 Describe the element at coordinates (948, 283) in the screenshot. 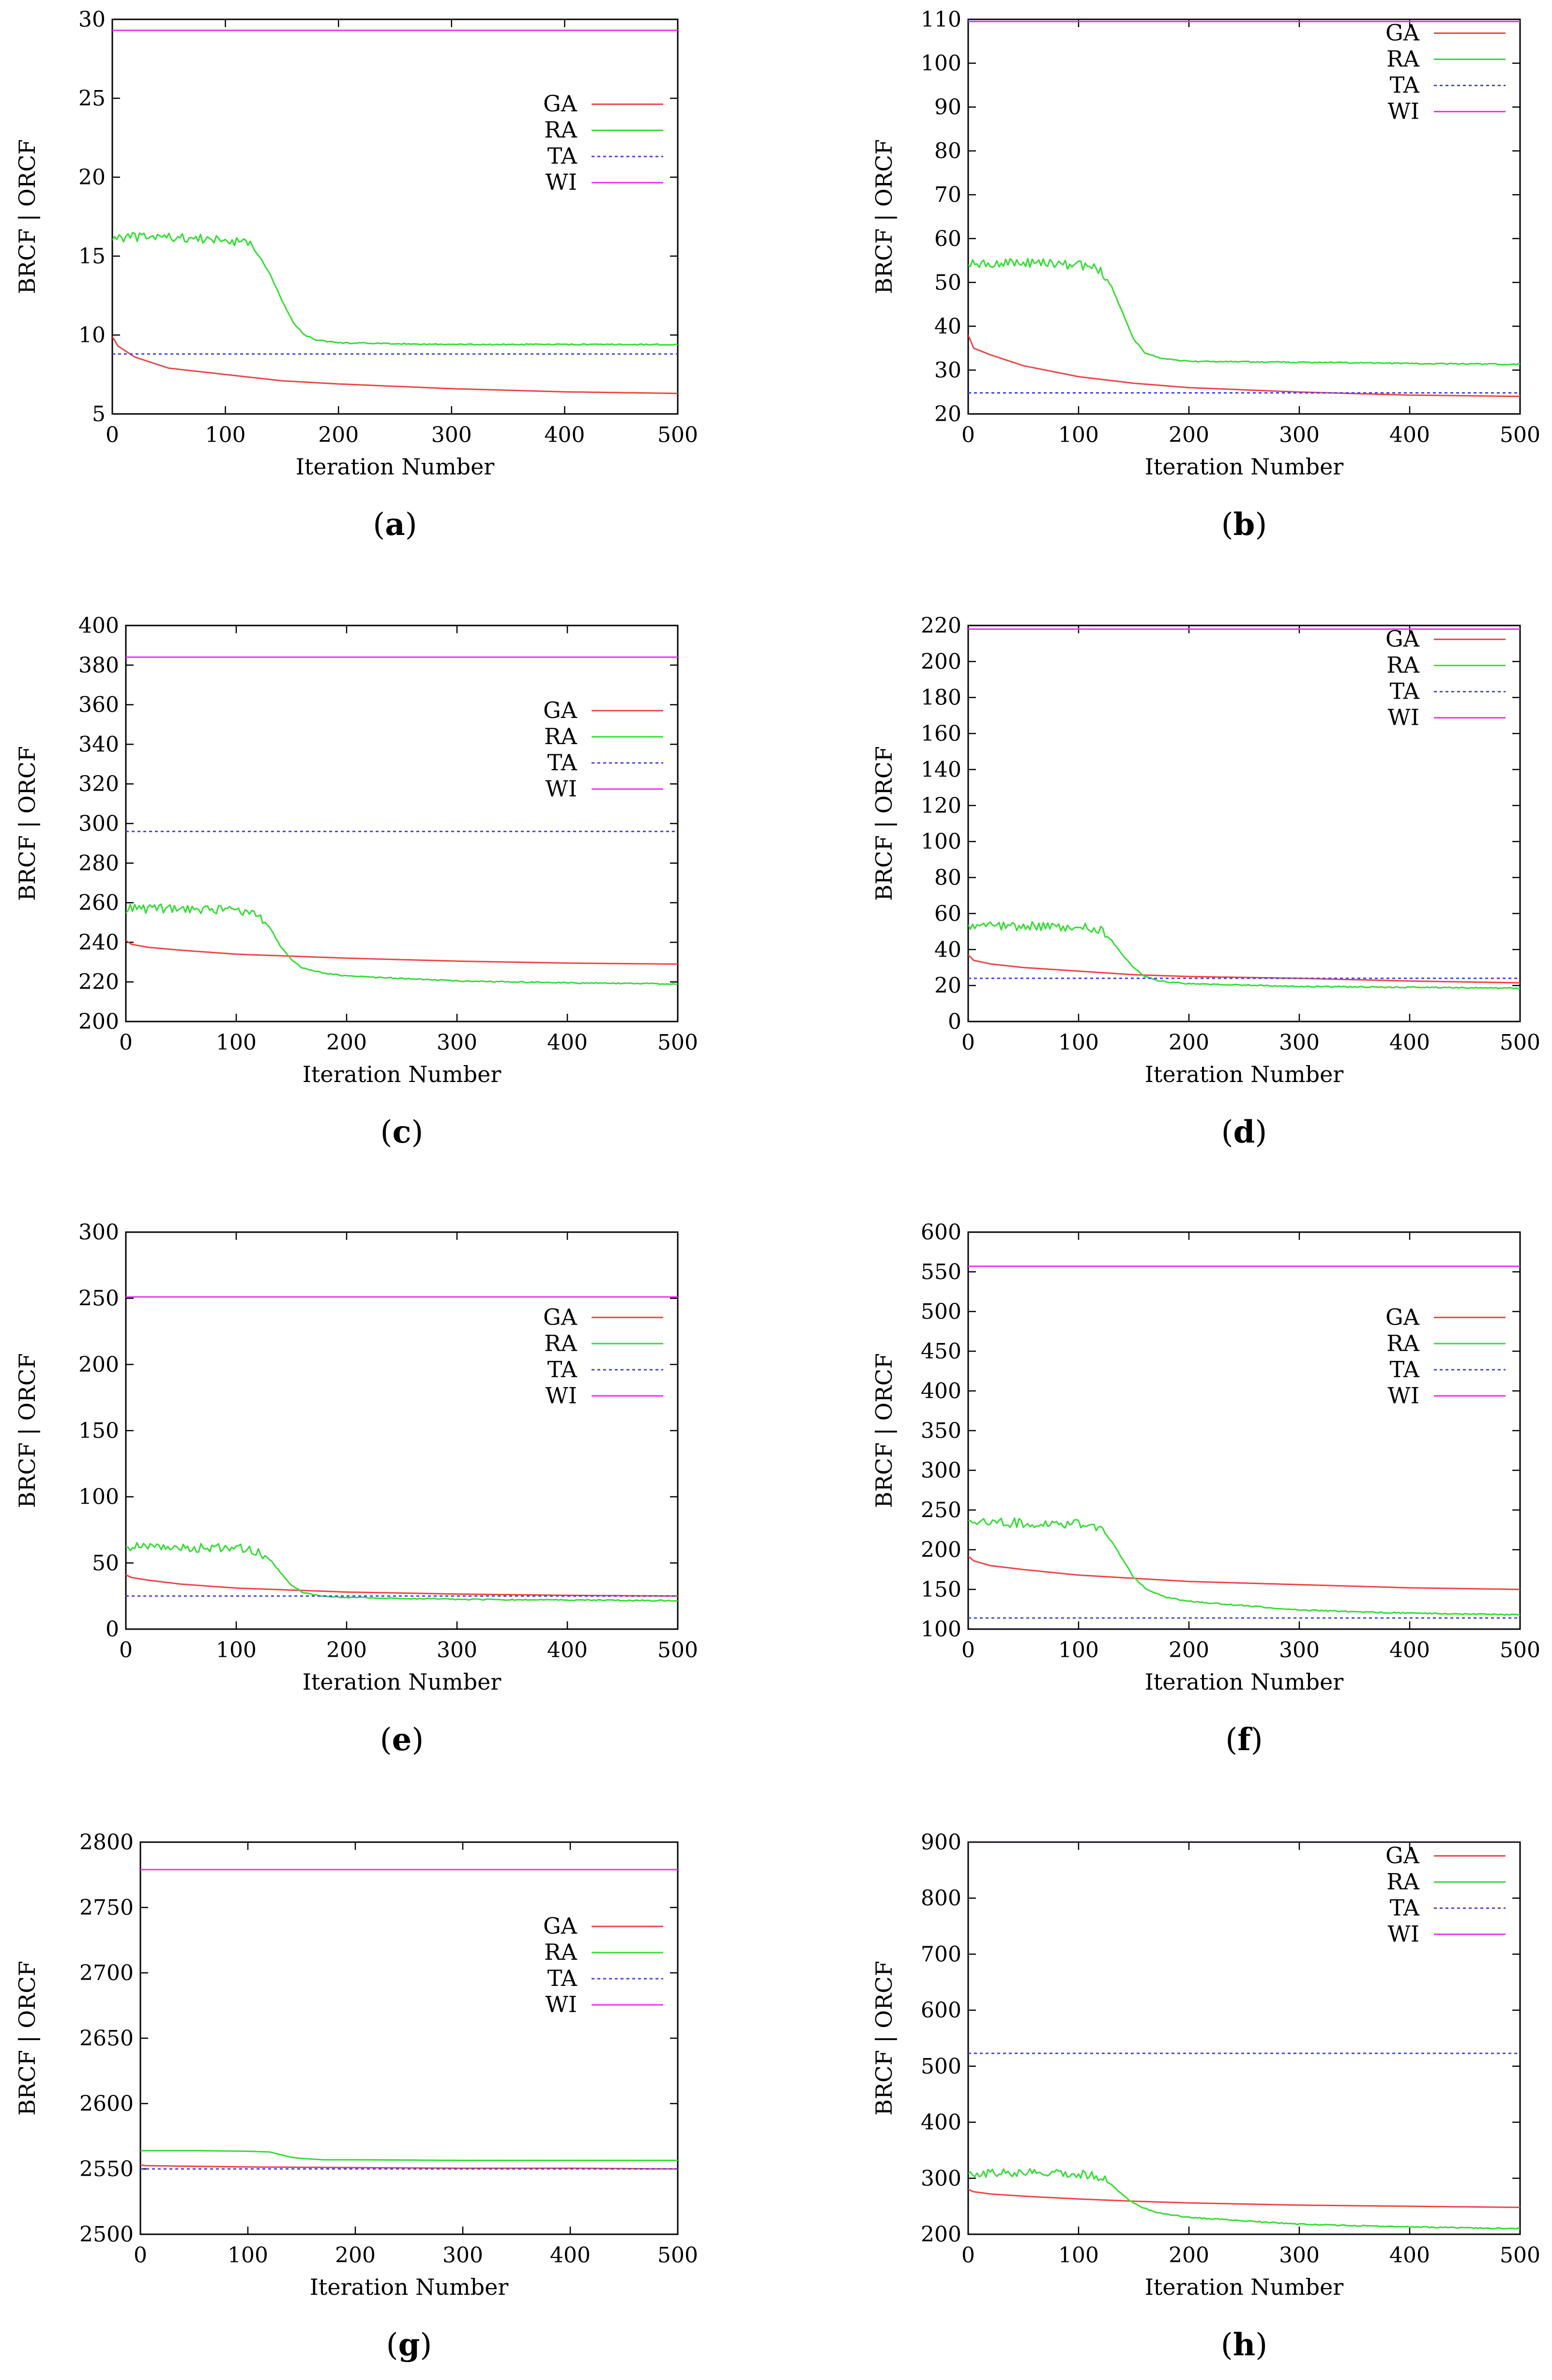

I see `y-tick-label: 50` at that location.